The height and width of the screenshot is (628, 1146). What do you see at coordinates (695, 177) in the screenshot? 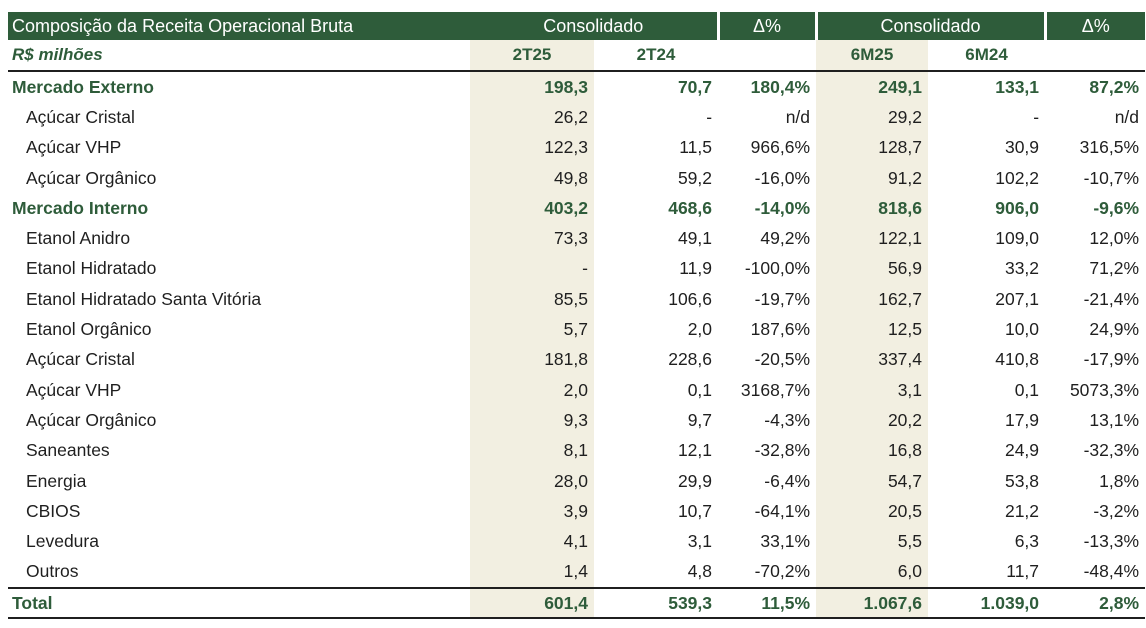
I see `cell-2t24: 59,2` at bounding box center [695, 177].